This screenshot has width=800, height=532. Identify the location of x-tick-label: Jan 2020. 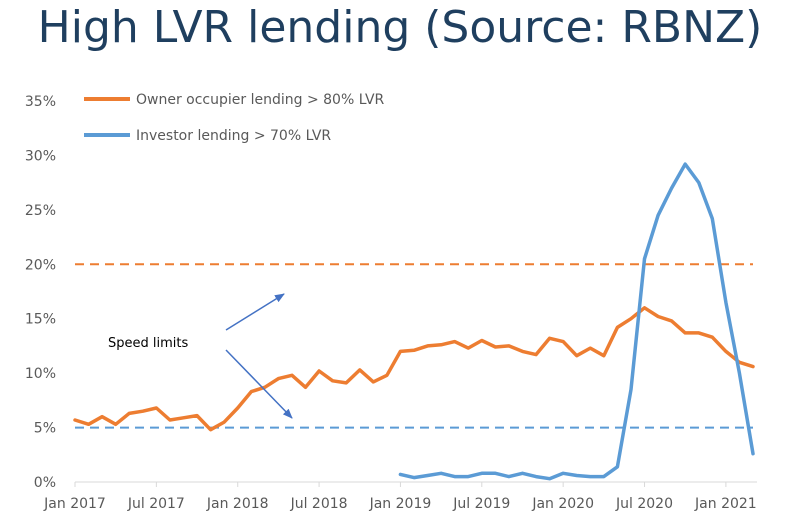
(562, 504).